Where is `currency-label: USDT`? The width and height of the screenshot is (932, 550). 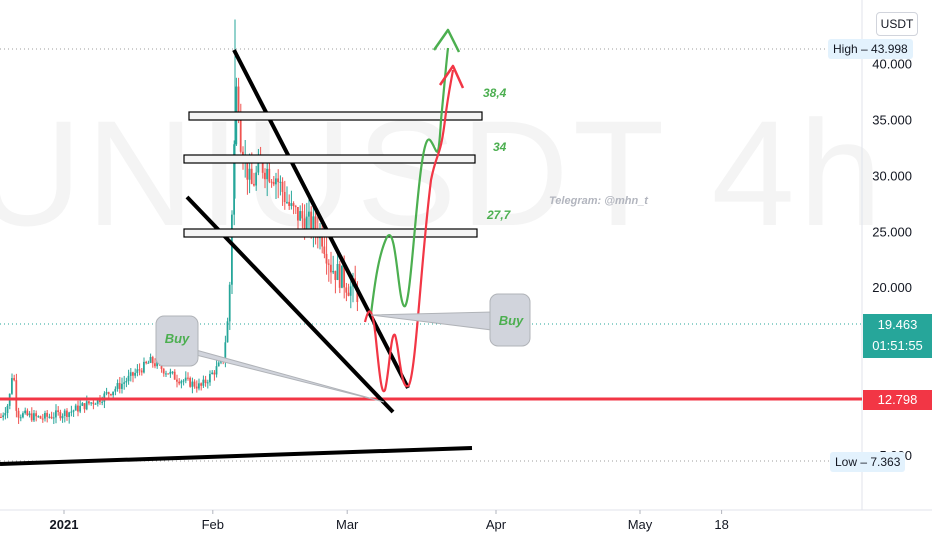
currency-label: USDT is located at coordinates (897, 24).